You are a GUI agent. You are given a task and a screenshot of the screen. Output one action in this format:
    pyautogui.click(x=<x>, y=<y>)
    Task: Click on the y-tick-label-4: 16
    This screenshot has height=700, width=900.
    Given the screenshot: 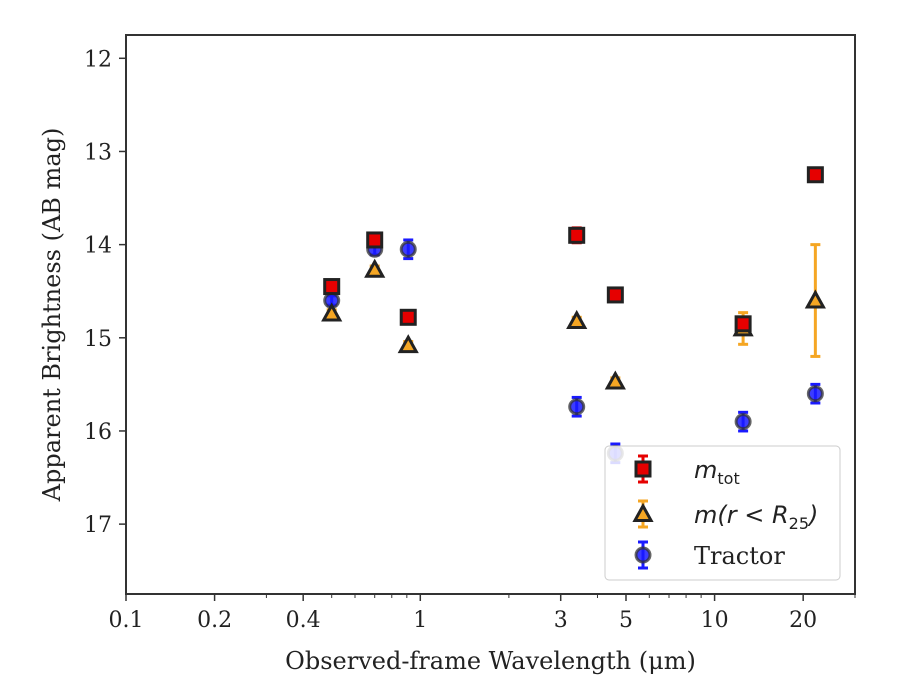 What is the action you would take?
    pyautogui.click(x=98, y=432)
    